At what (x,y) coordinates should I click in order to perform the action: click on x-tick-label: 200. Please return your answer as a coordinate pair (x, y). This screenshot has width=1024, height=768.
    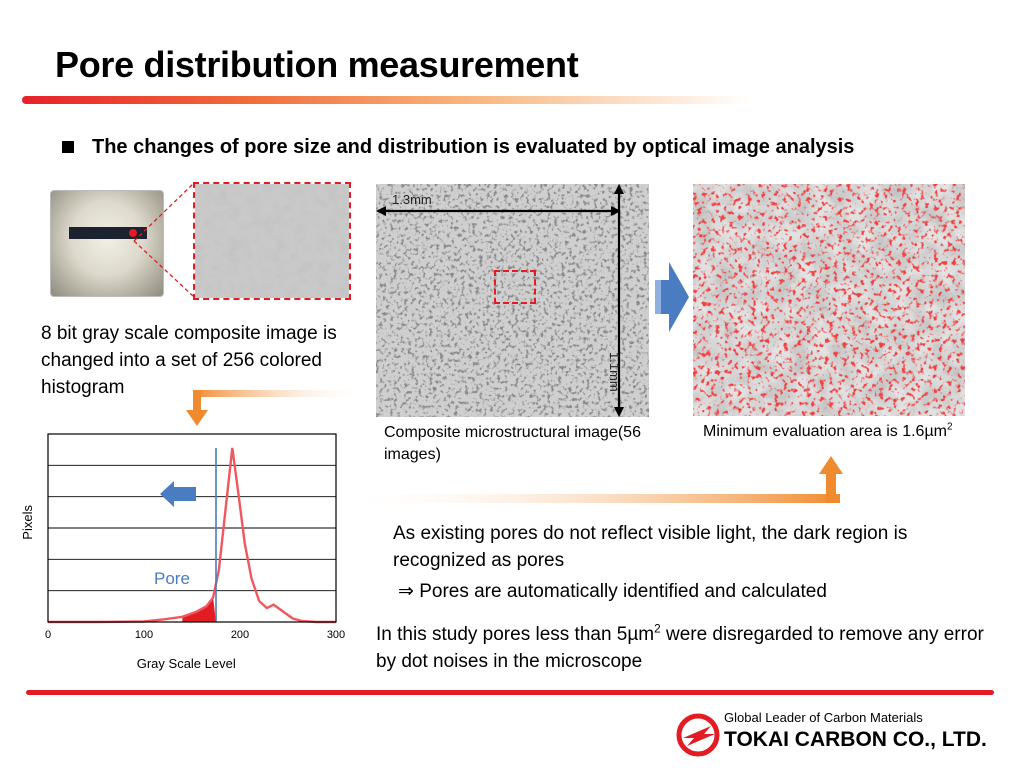
    Looking at the image, I should click on (240, 635).